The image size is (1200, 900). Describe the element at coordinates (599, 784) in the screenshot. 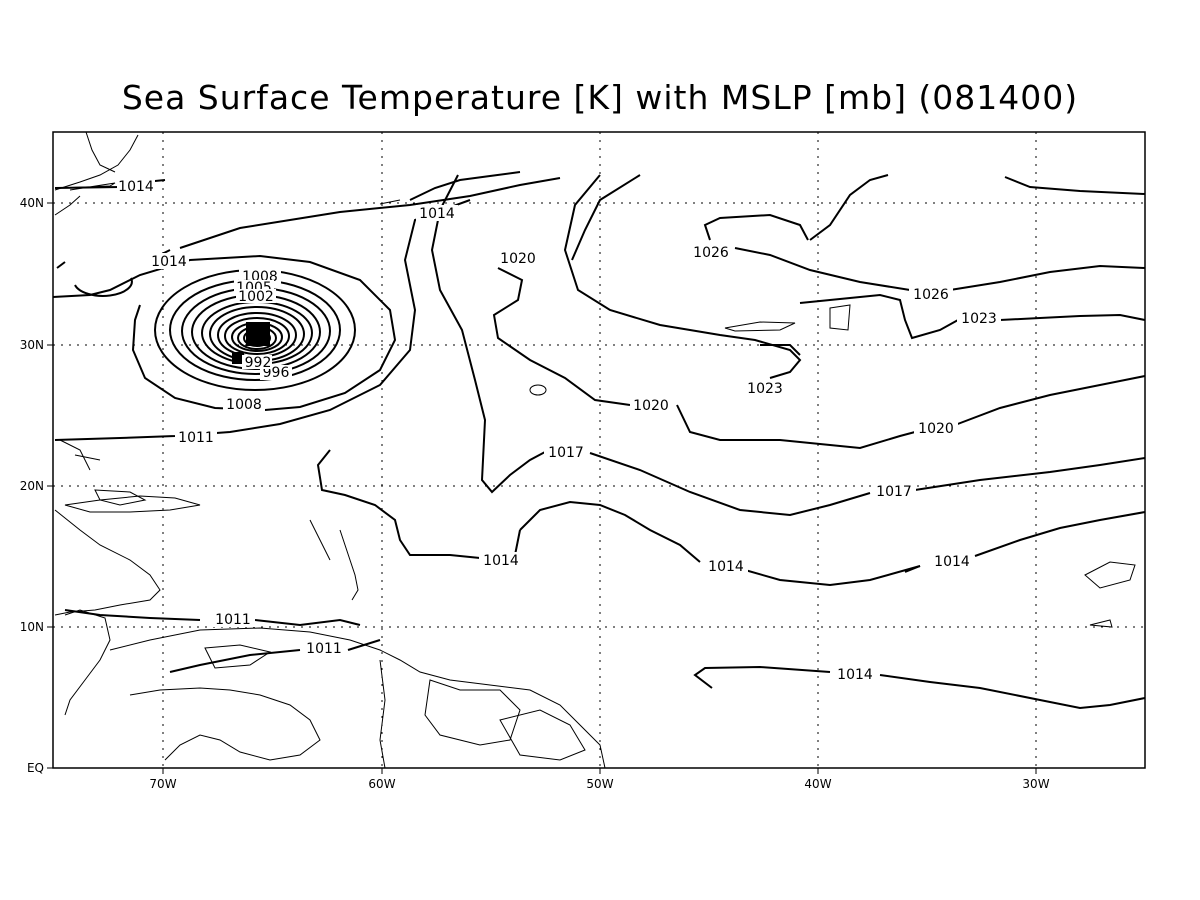

I see `x-tick-50w: 50W` at that location.